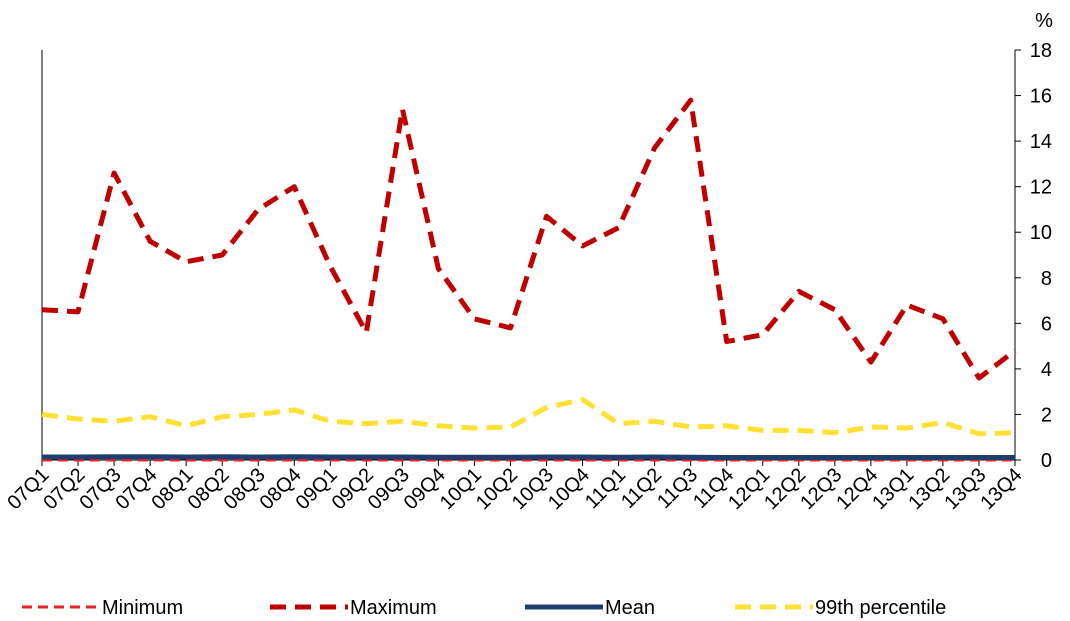 Image resolution: width=1070 pixels, height=621 pixels. What do you see at coordinates (965, 489) in the screenshot?
I see `x-tick-label: 13Q3` at bounding box center [965, 489].